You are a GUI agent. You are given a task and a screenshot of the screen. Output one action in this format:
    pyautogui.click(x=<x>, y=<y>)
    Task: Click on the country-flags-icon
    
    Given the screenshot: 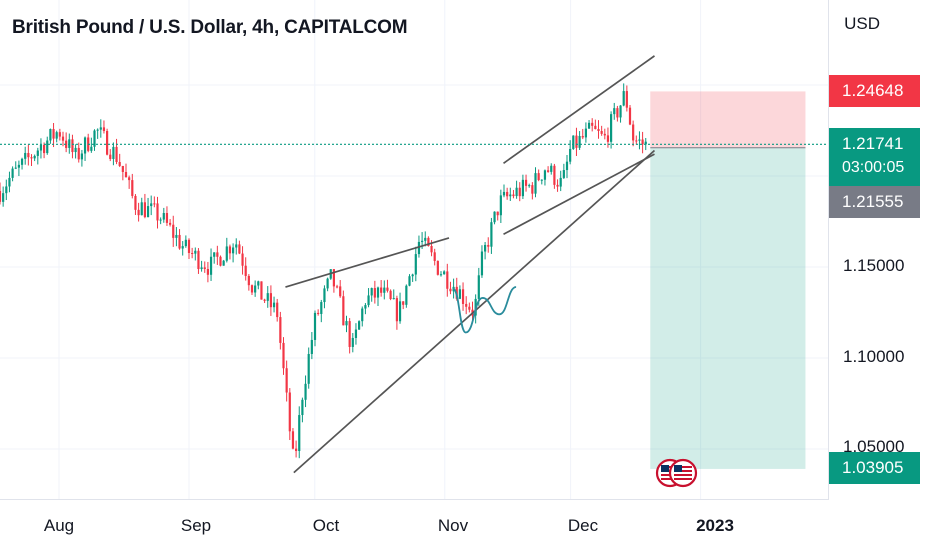 What is the action you would take?
    pyautogui.click(x=676, y=473)
    